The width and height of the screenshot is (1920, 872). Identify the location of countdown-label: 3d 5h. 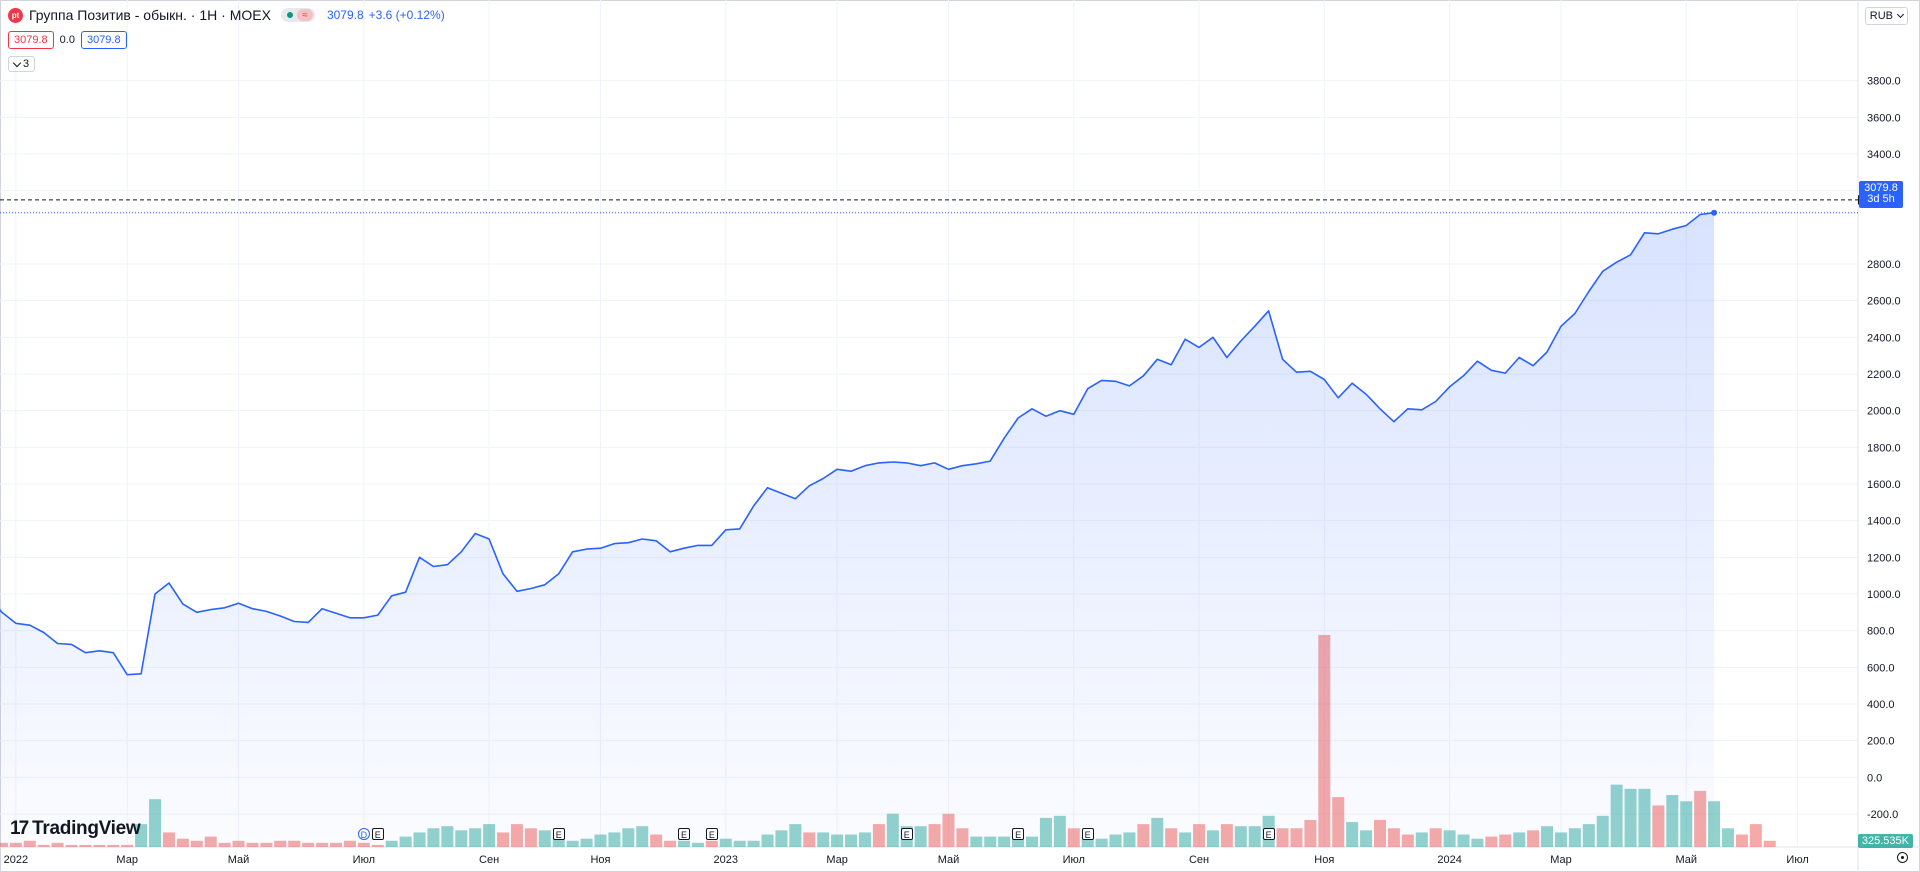
(1881, 199).